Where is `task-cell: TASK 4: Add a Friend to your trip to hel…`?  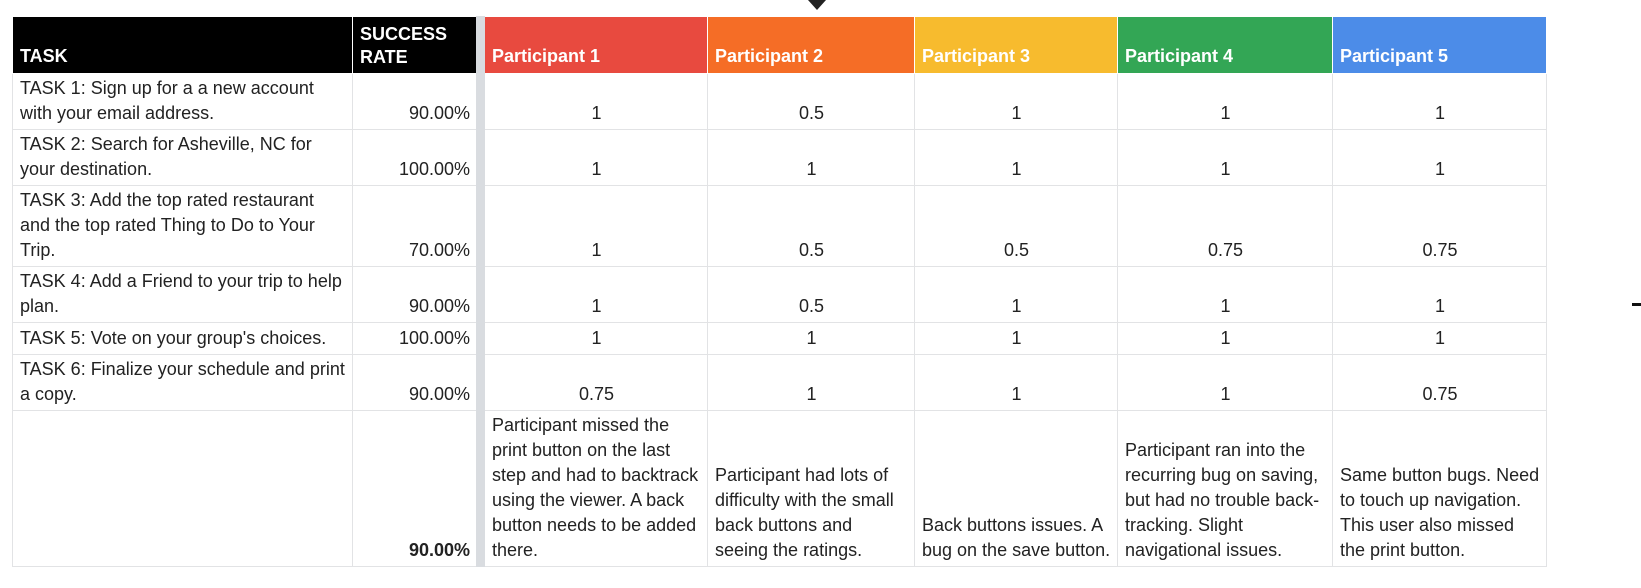
task-cell: TASK 4: Add a Friend to your trip to hel… is located at coordinates (182, 294).